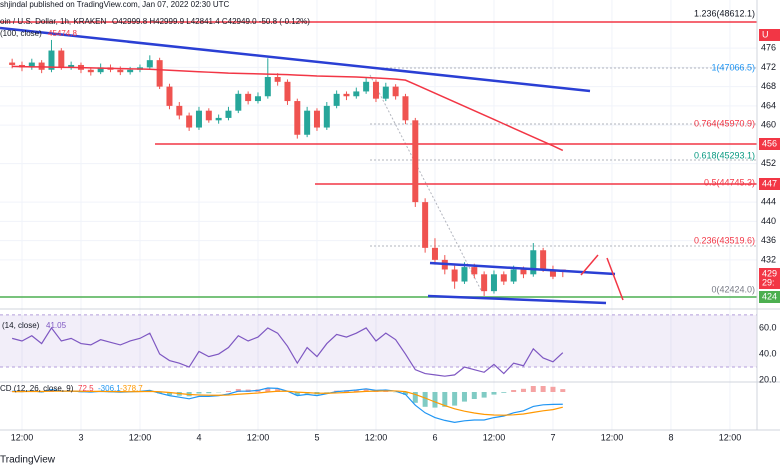  Describe the element at coordinates (21, 33) in the screenshot. I see `ma-label: (100, close)` at that location.